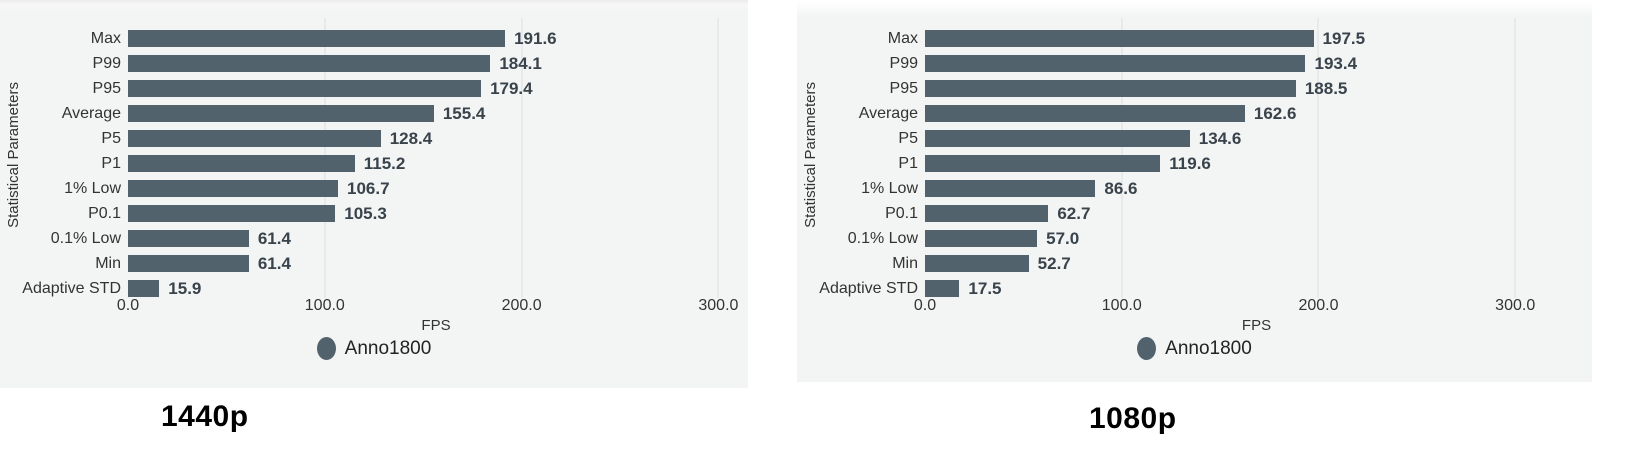 The height and width of the screenshot is (449, 1627). Describe the element at coordinates (1256, 138) in the screenshot. I see `bar-track: 134.6` at that location.